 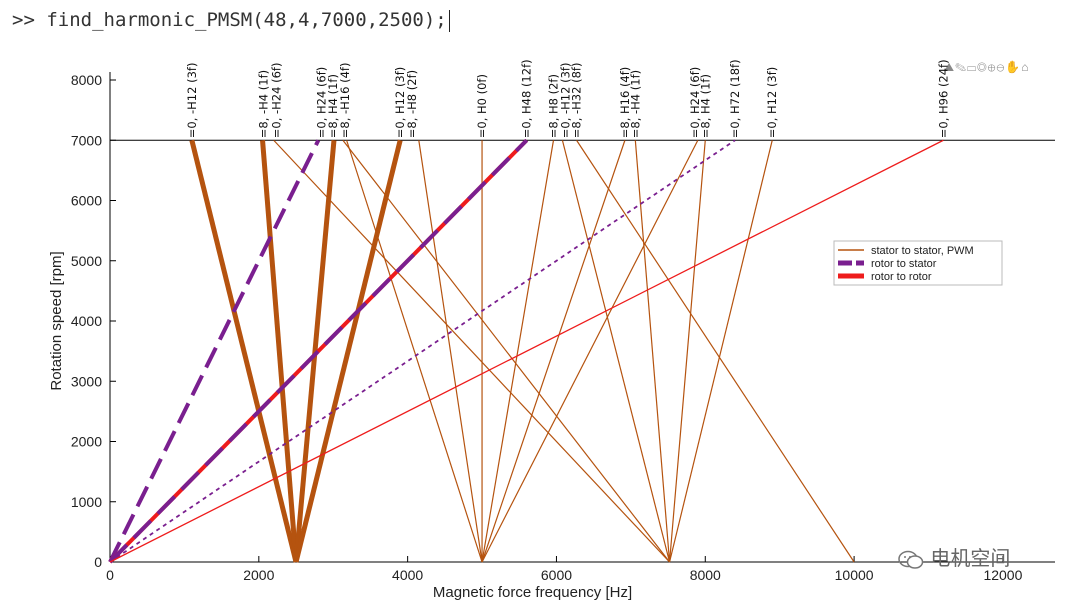 What do you see at coordinates (577, 101) in the screenshot?
I see `harmonic-label: =8, -H32 (8f)` at bounding box center [577, 101].